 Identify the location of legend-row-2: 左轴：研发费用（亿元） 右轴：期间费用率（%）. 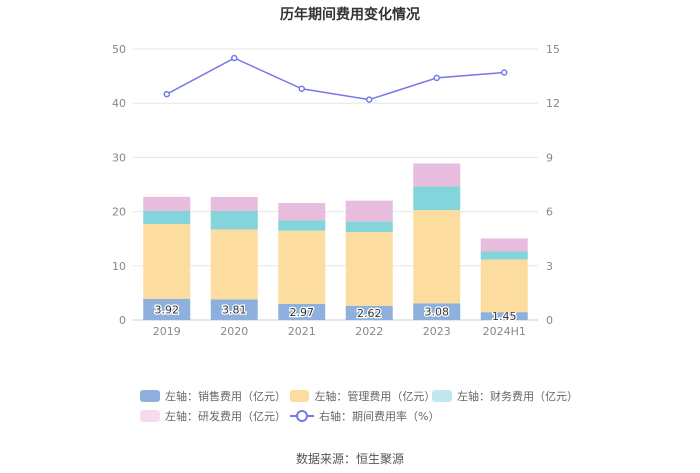
(360, 416).